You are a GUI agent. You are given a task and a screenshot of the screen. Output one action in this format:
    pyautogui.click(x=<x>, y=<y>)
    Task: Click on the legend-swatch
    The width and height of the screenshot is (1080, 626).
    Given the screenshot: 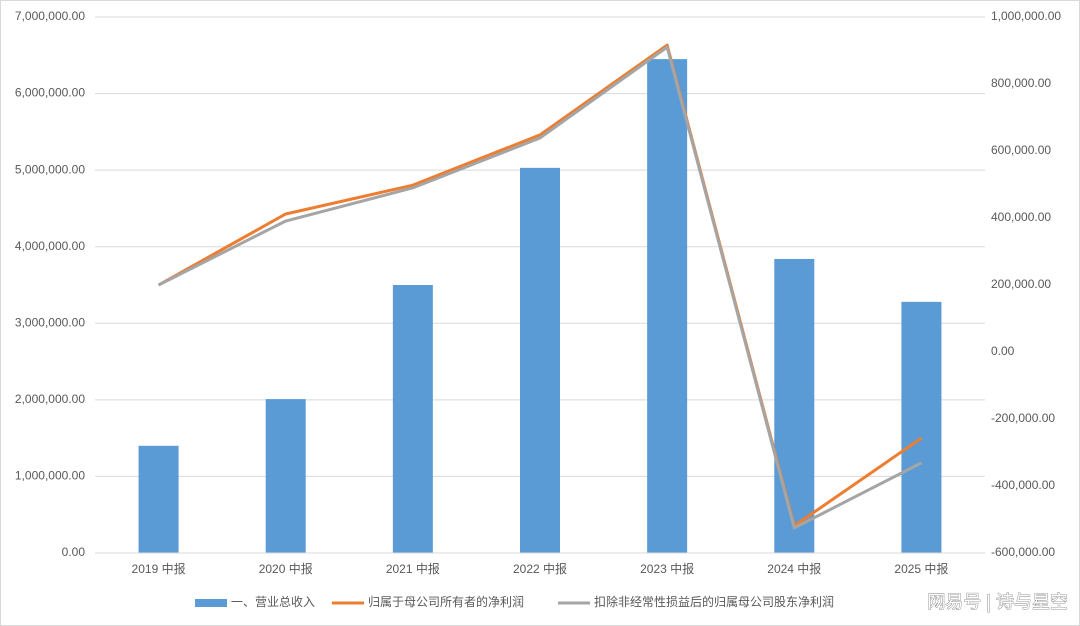 What is the action you would take?
    pyautogui.click(x=211, y=603)
    